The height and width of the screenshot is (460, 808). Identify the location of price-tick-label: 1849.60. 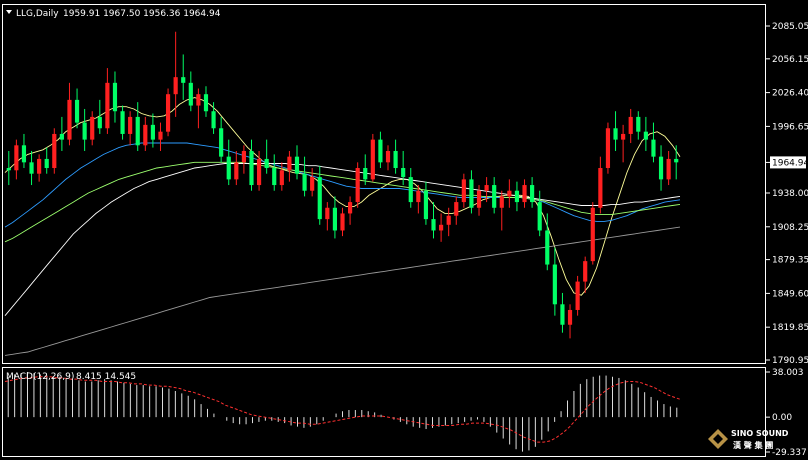
(790, 294).